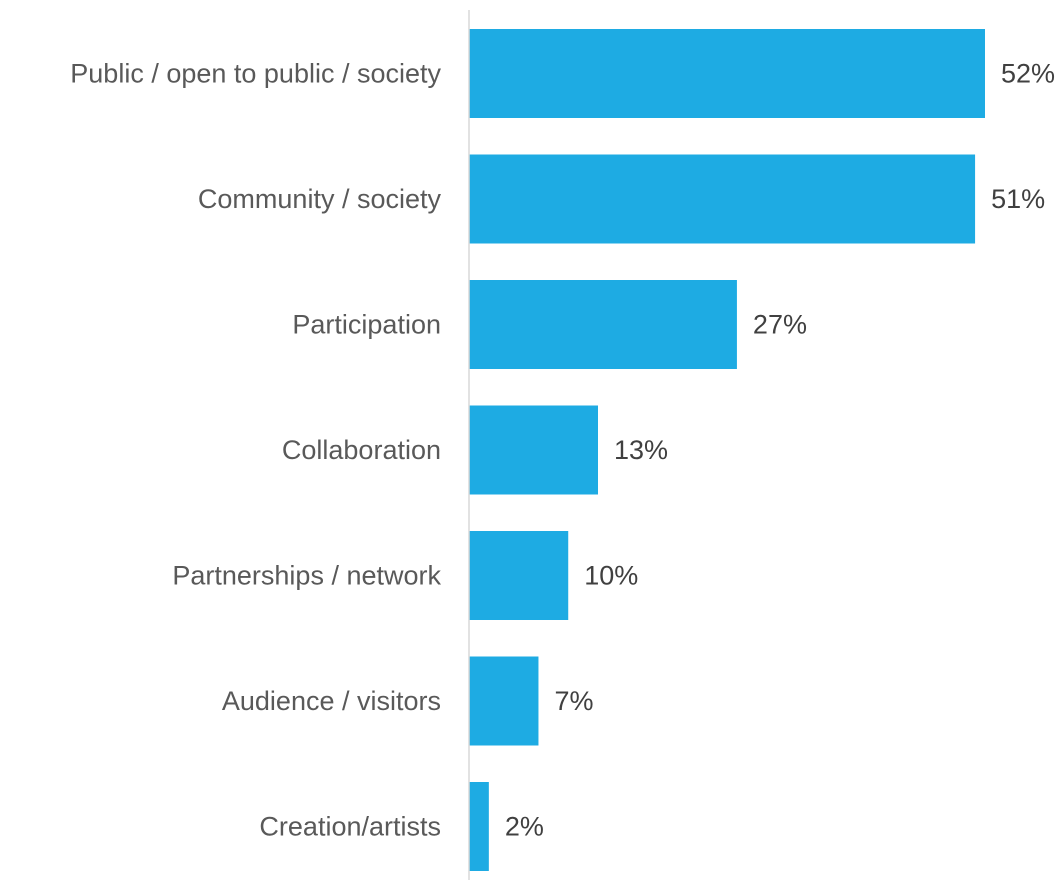  Describe the element at coordinates (641, 450) in the screenshot. I see `value-label-4: 13%` at that location.